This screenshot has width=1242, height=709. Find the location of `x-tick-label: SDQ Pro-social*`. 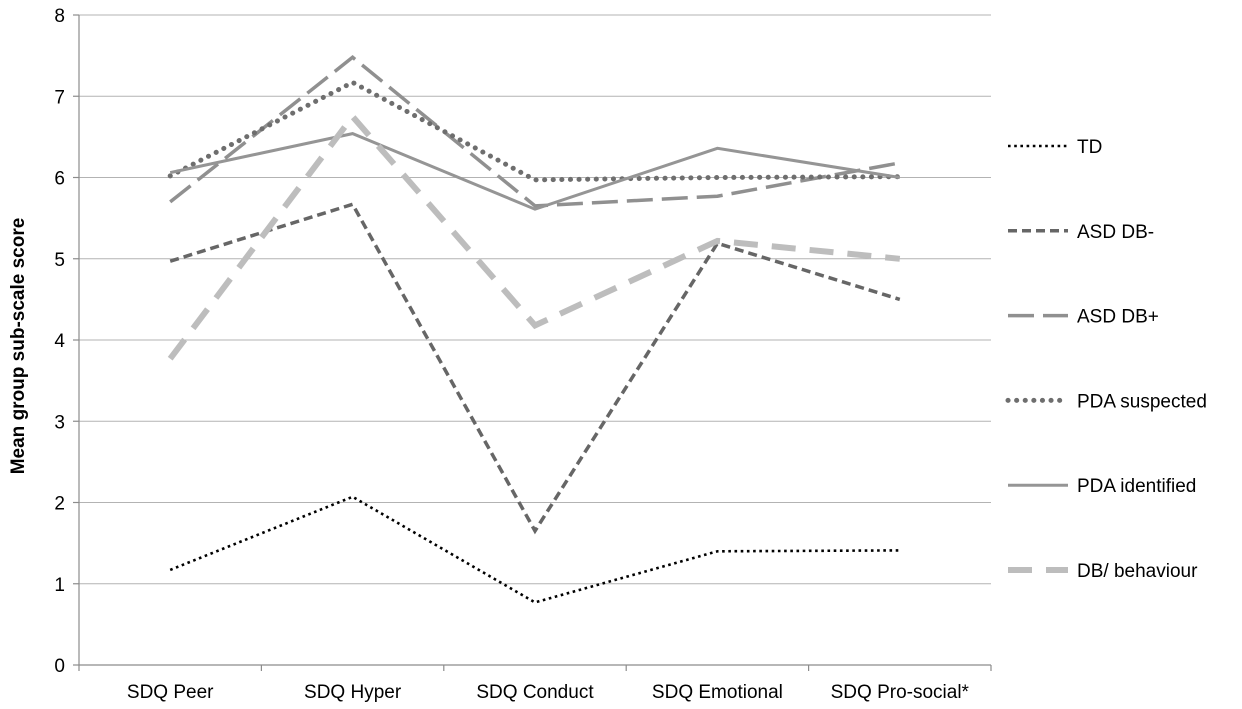

x-tick-label: SDQ Pro-social* is located at coordinates (900, 692).